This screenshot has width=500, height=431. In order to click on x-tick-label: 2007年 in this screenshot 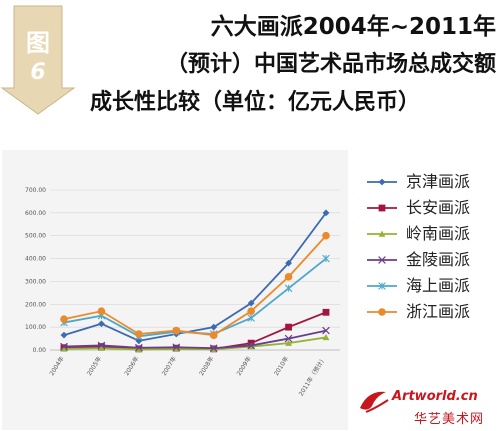, I will do `click(169, 366)`.